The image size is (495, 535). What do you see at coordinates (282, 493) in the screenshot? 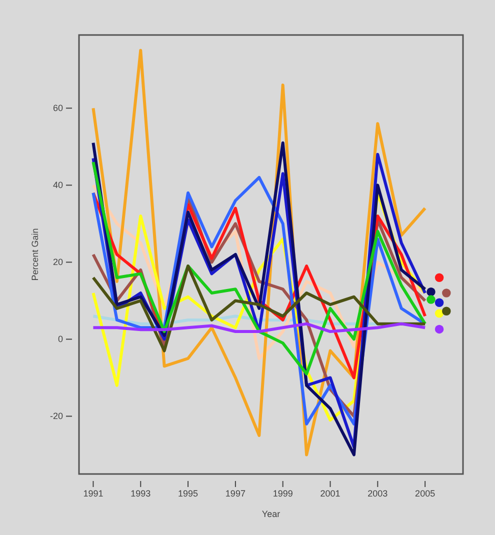
I see `x-tick-label: 1999` at bounding box center [282, 493].